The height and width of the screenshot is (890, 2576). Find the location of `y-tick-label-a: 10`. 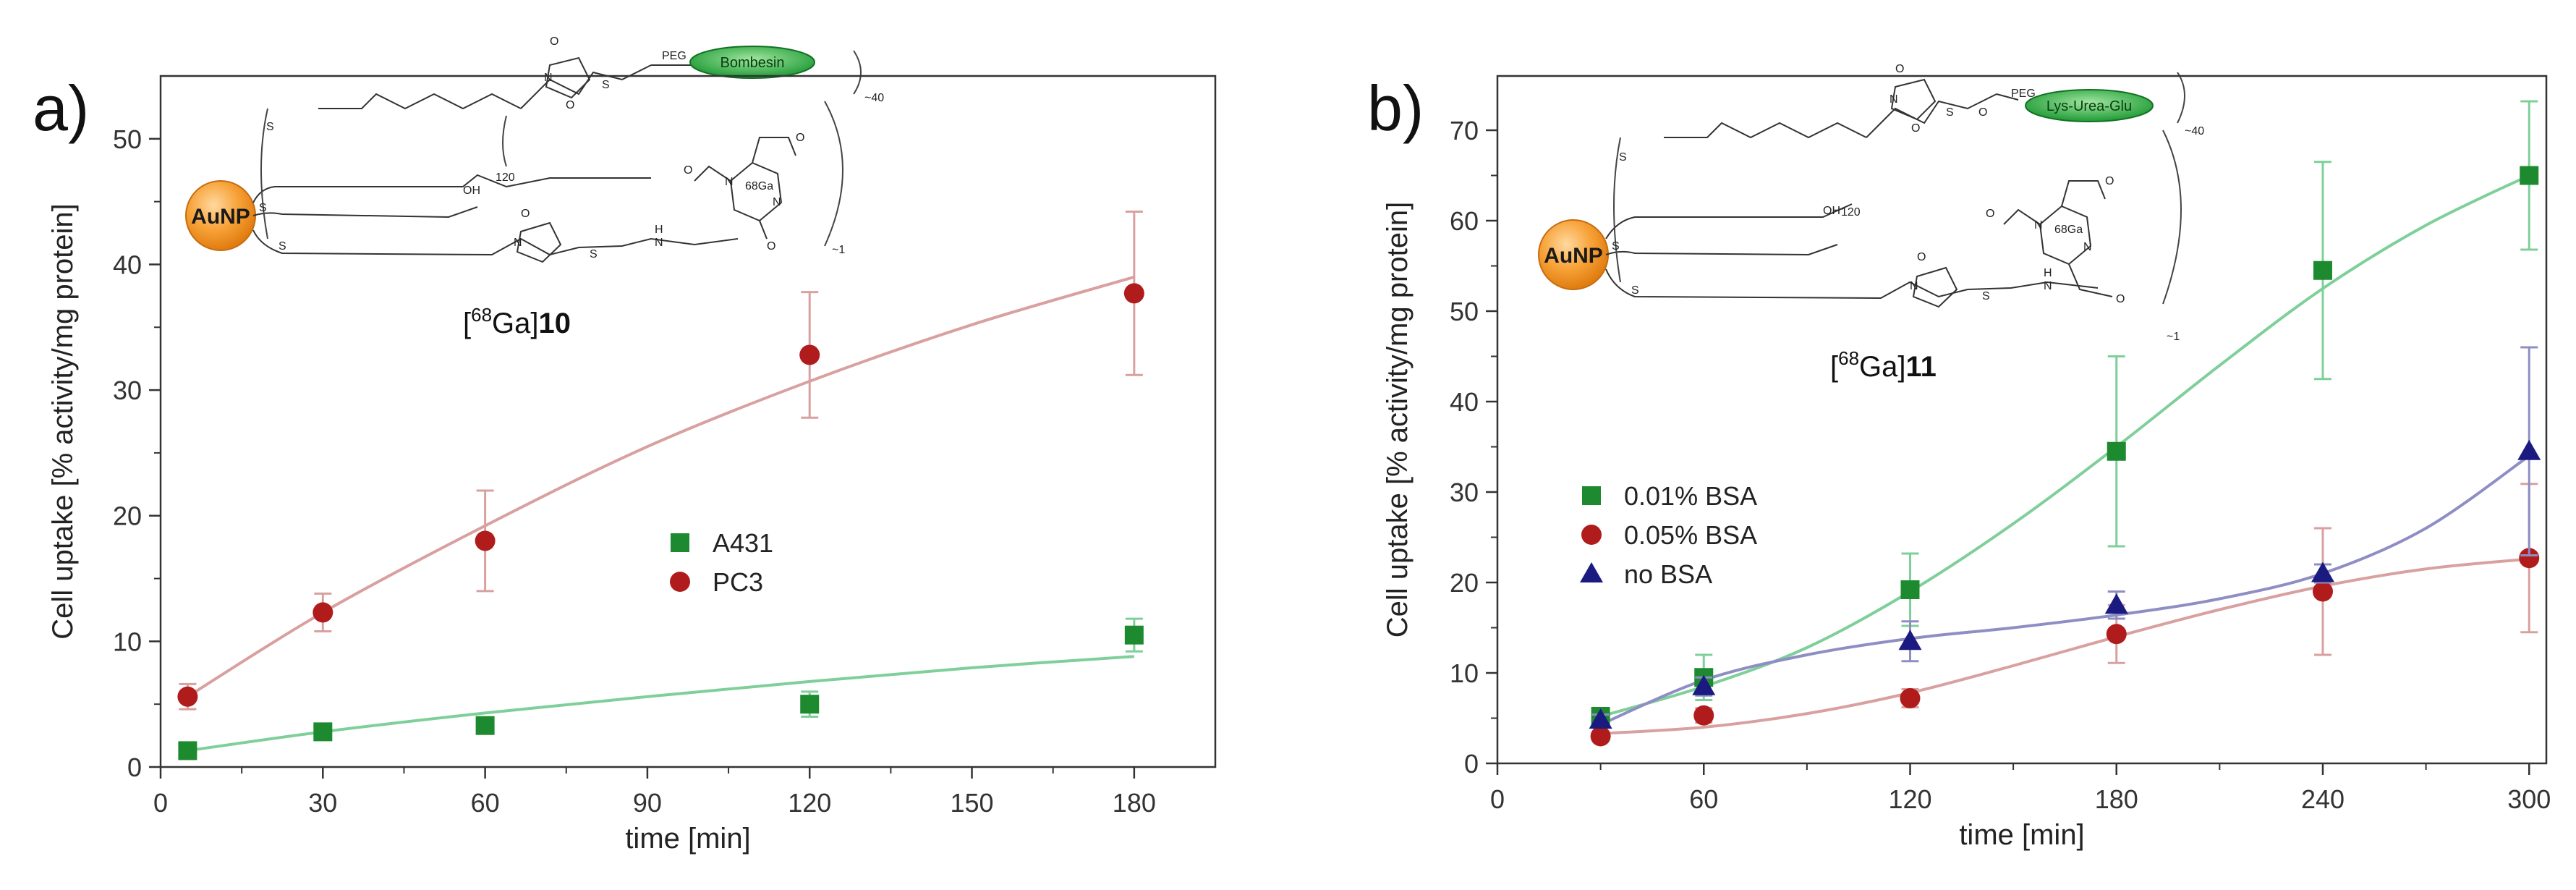

y-tick-label-a: 10 is located at coordinates (127, 641).